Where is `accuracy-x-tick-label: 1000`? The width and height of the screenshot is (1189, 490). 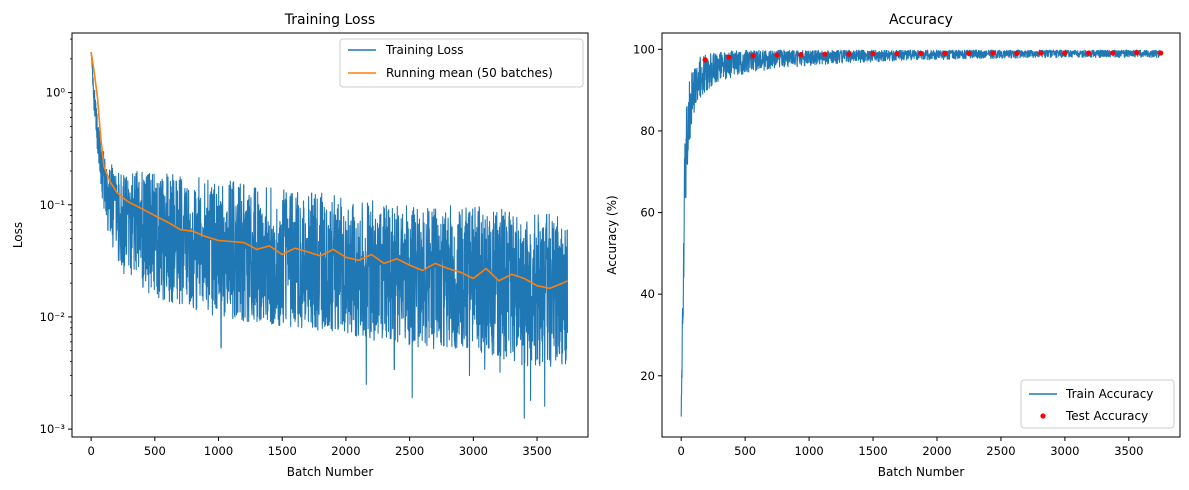 accuracy-x-tick-label: 1000 is located at coordinates (808, 451).